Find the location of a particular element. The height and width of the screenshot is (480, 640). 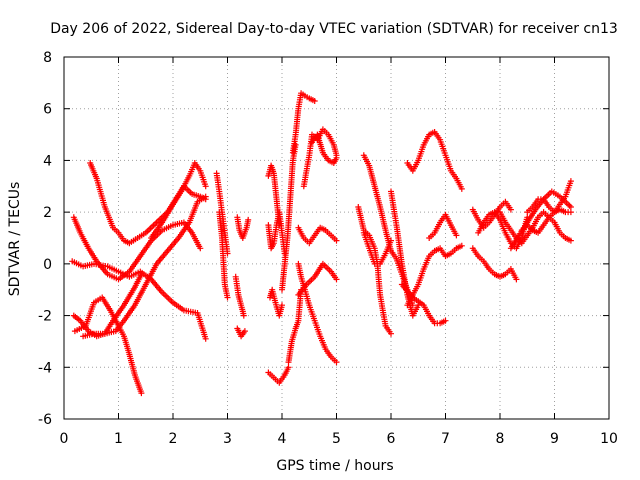

y-tick-label: 0 is located at coordinates (47, 265).